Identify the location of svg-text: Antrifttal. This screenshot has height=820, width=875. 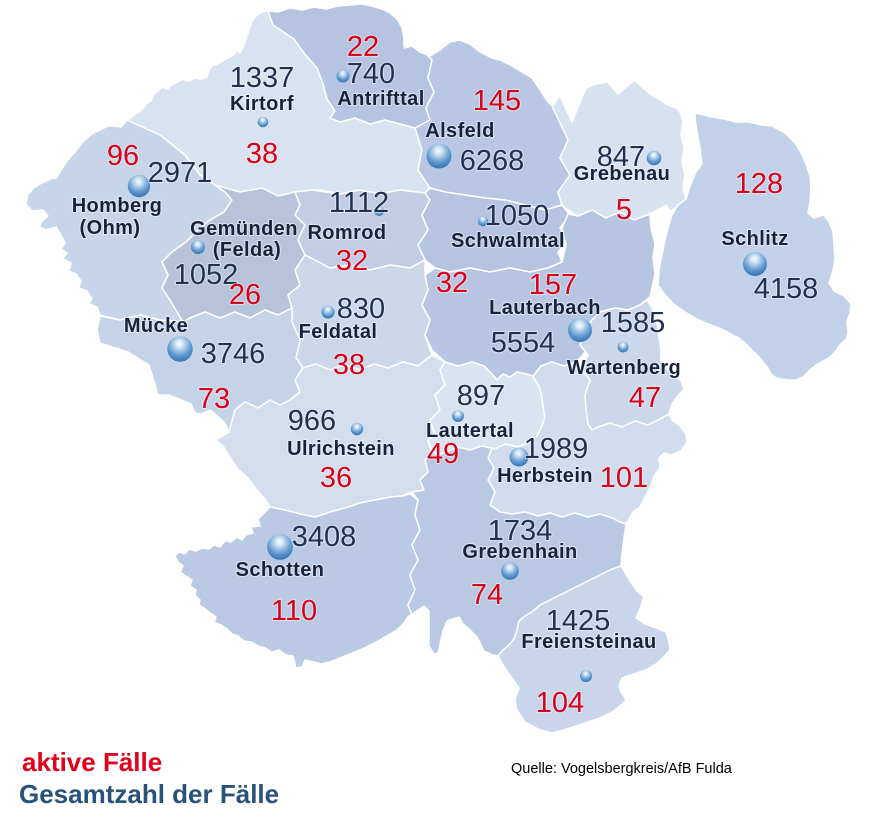
(380, 99).